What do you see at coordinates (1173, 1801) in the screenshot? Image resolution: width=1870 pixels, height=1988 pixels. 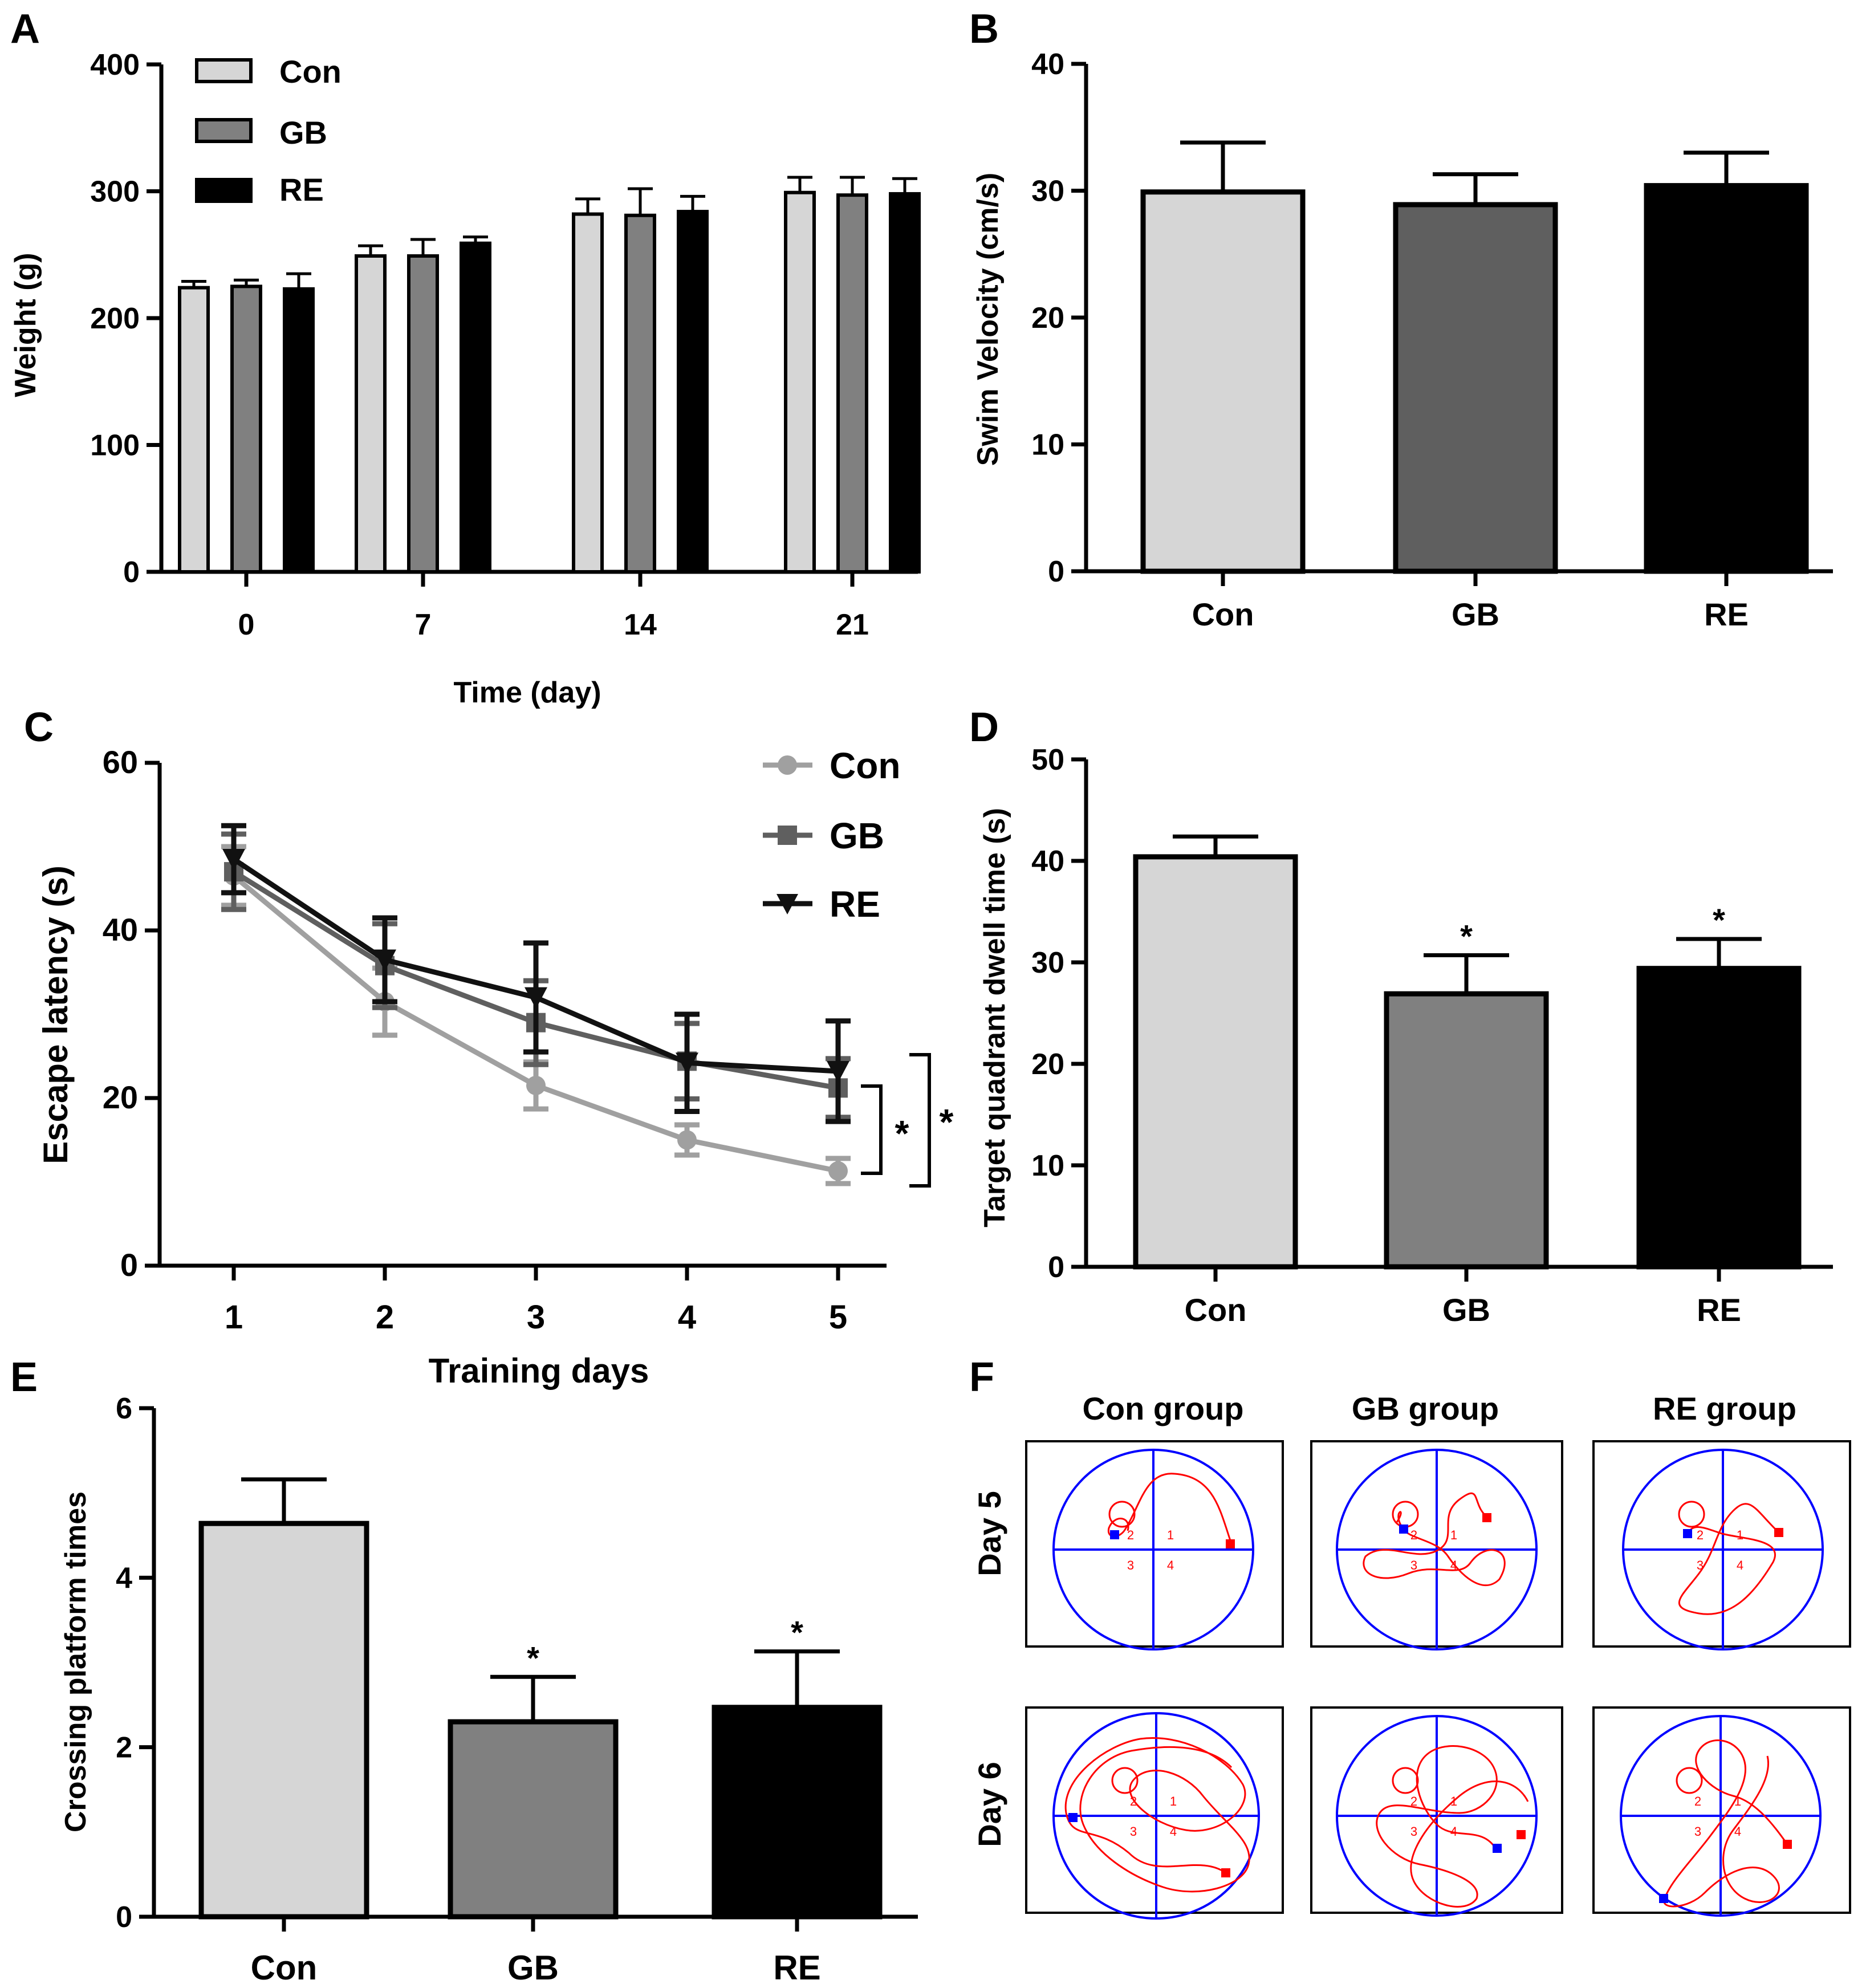 I see `maze-4-quadrant-label: 1` at bounding box center [1173, 1801].